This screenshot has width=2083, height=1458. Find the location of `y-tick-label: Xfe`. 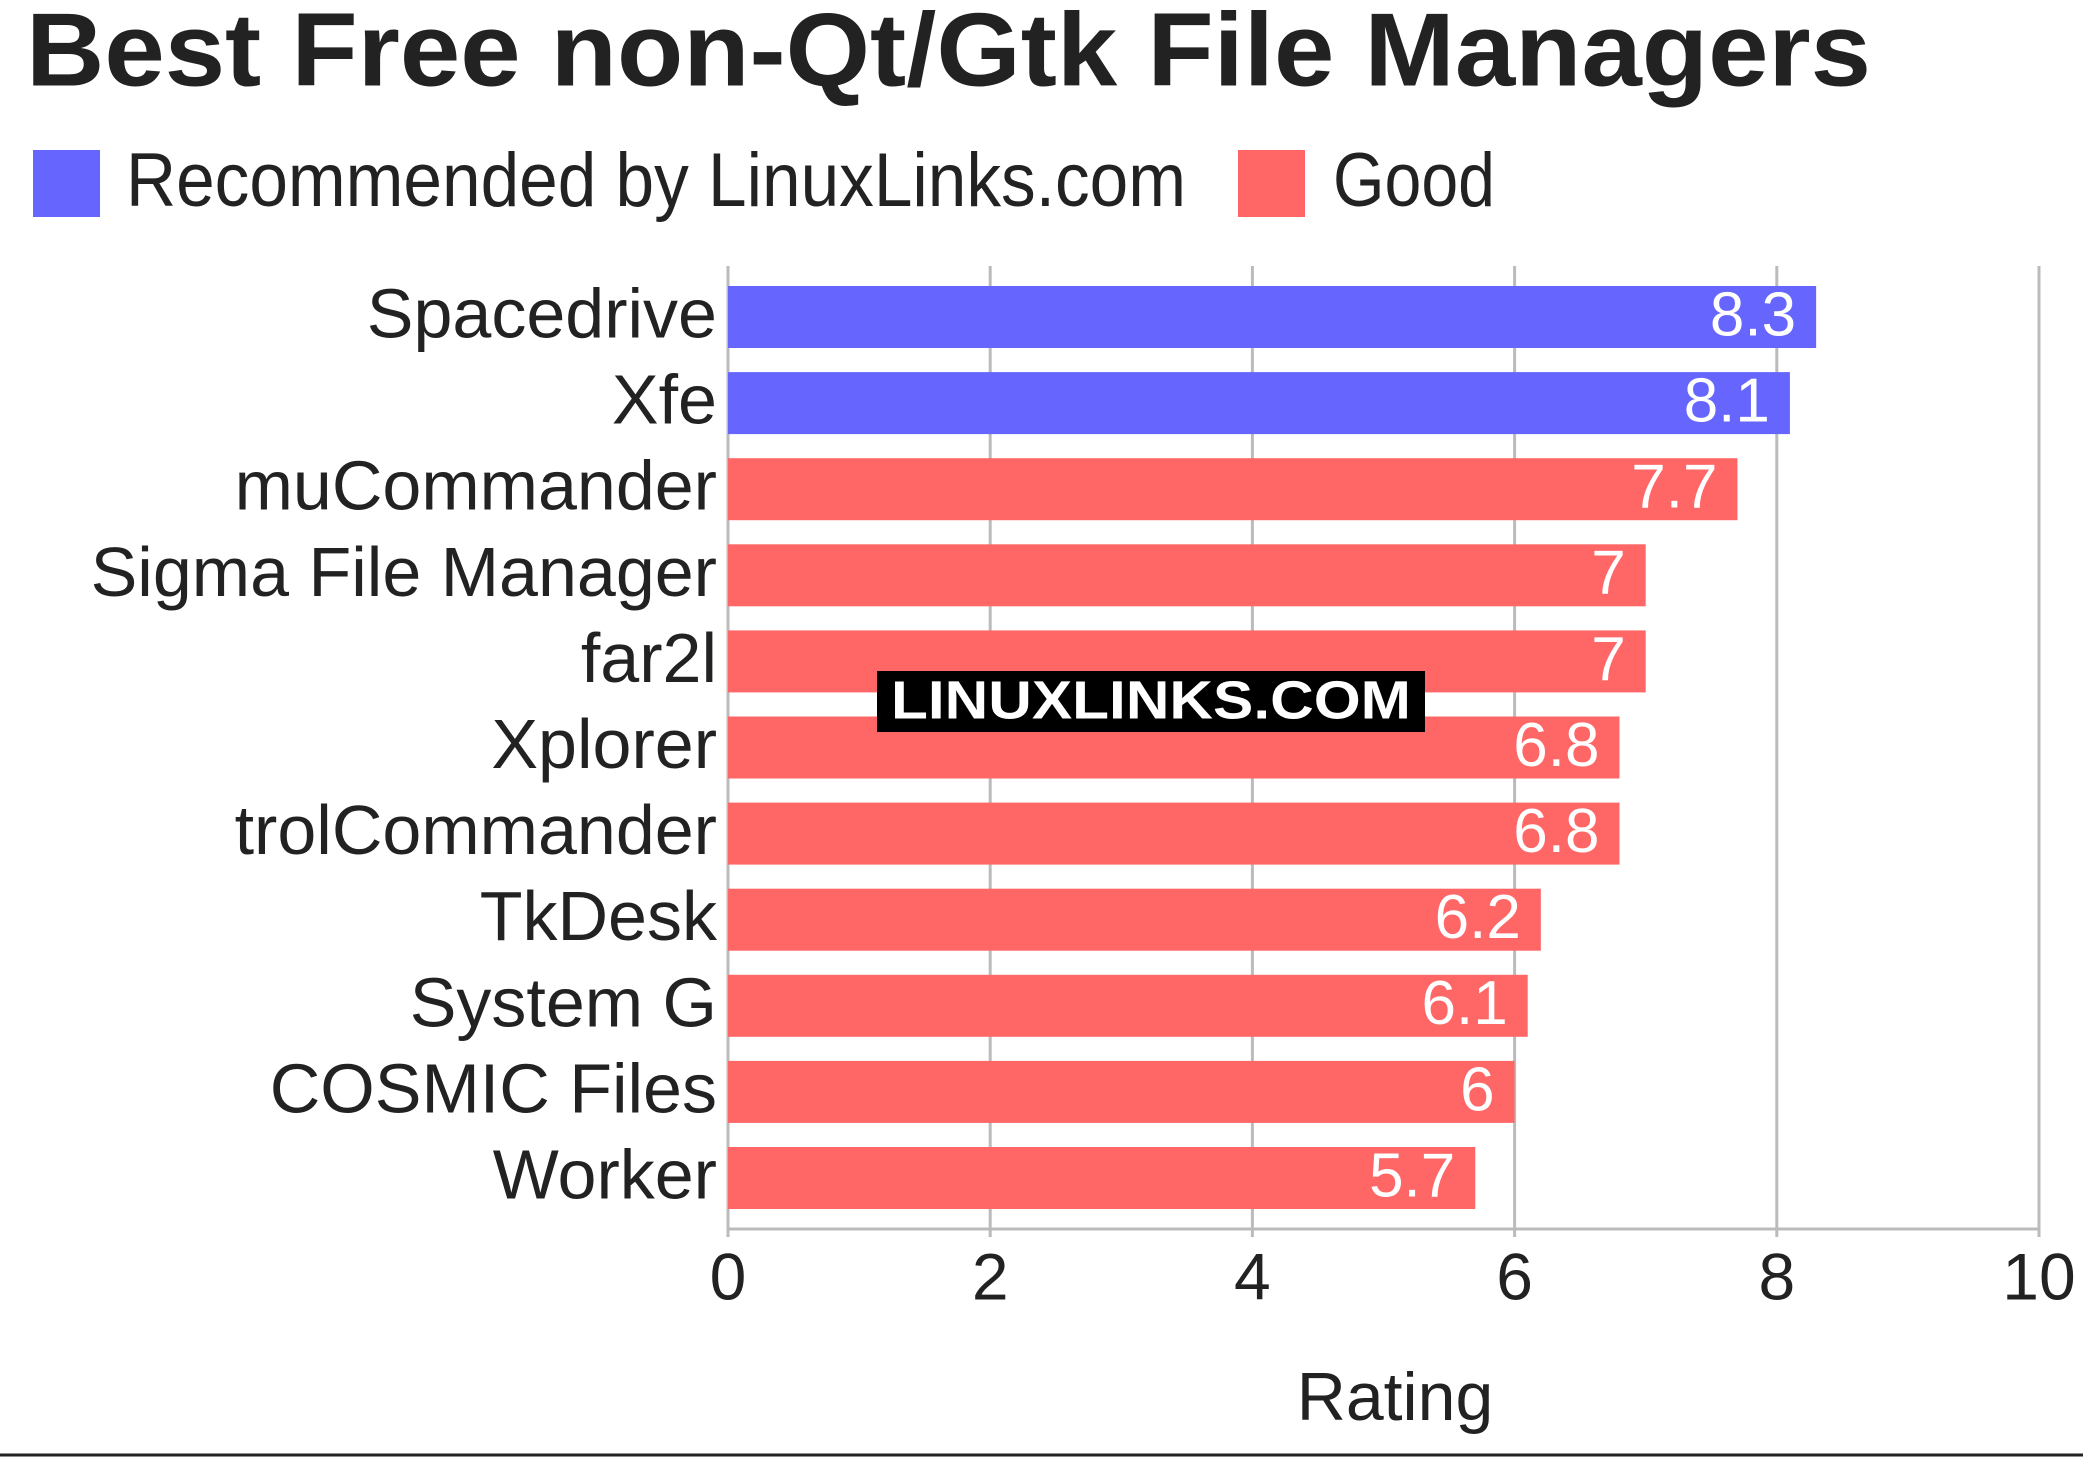

y-tick-label: Xfe is located at coordinates (664, 400).